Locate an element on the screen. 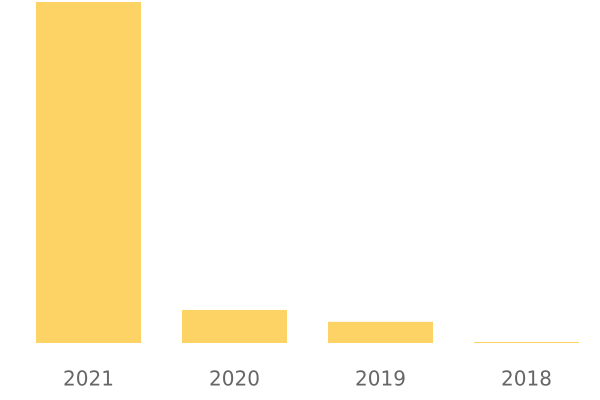  x-tick-label: 2020 is located at coordinates (234, 379).